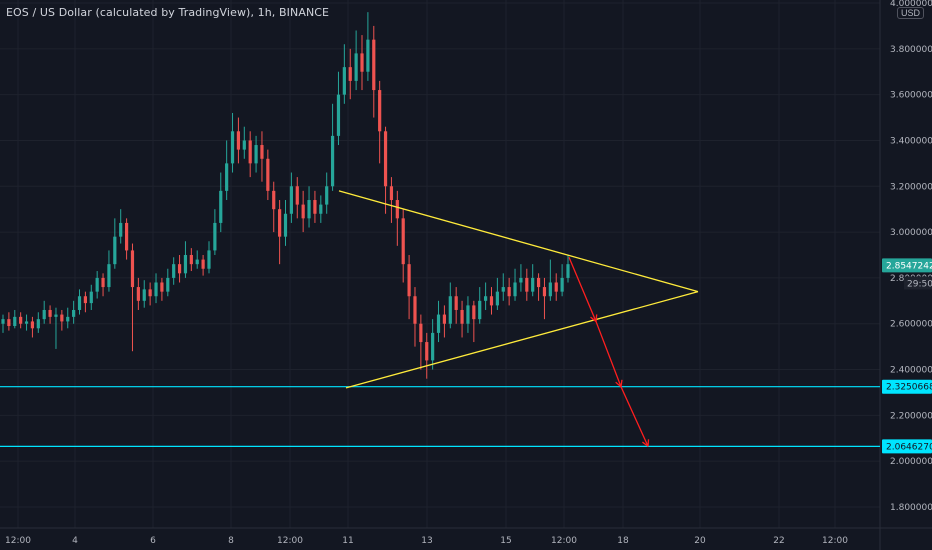 Image resolution: width=932 pixels, height=550 pixels. Describe the element at coordinates (518, 241) in the screenshot. I see `triangle-upper-trendline` at that location.